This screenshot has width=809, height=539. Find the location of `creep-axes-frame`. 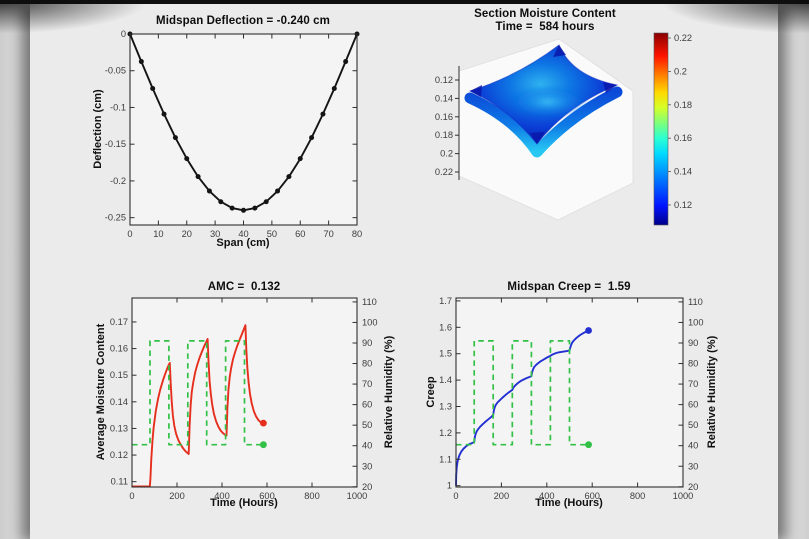

creep-axes-frame is located at coordinates (569, 392).